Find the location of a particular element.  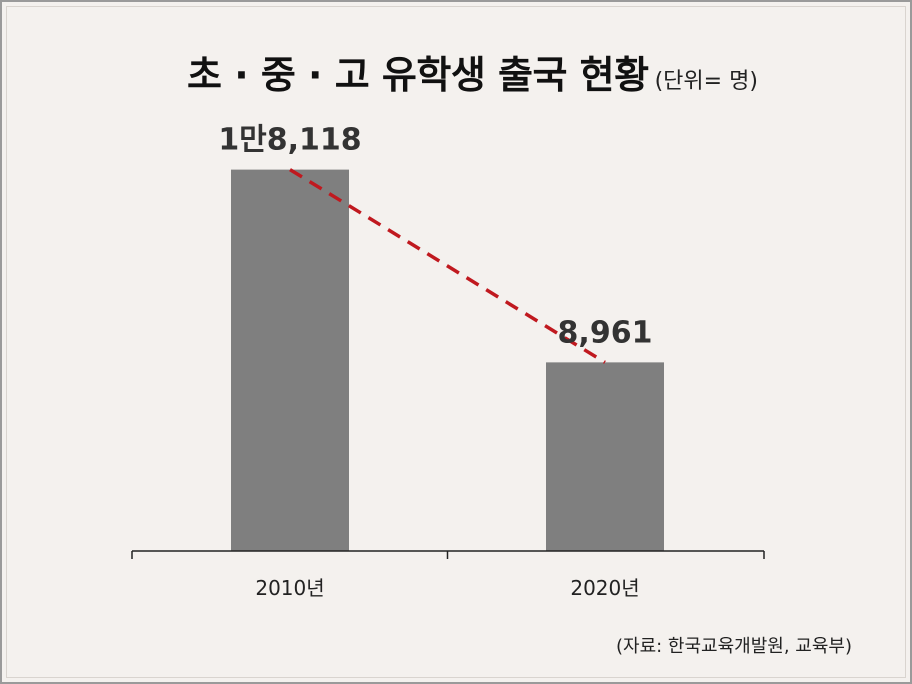

x-tick-label-1: 2010년 is located at coordinates (289, 588).